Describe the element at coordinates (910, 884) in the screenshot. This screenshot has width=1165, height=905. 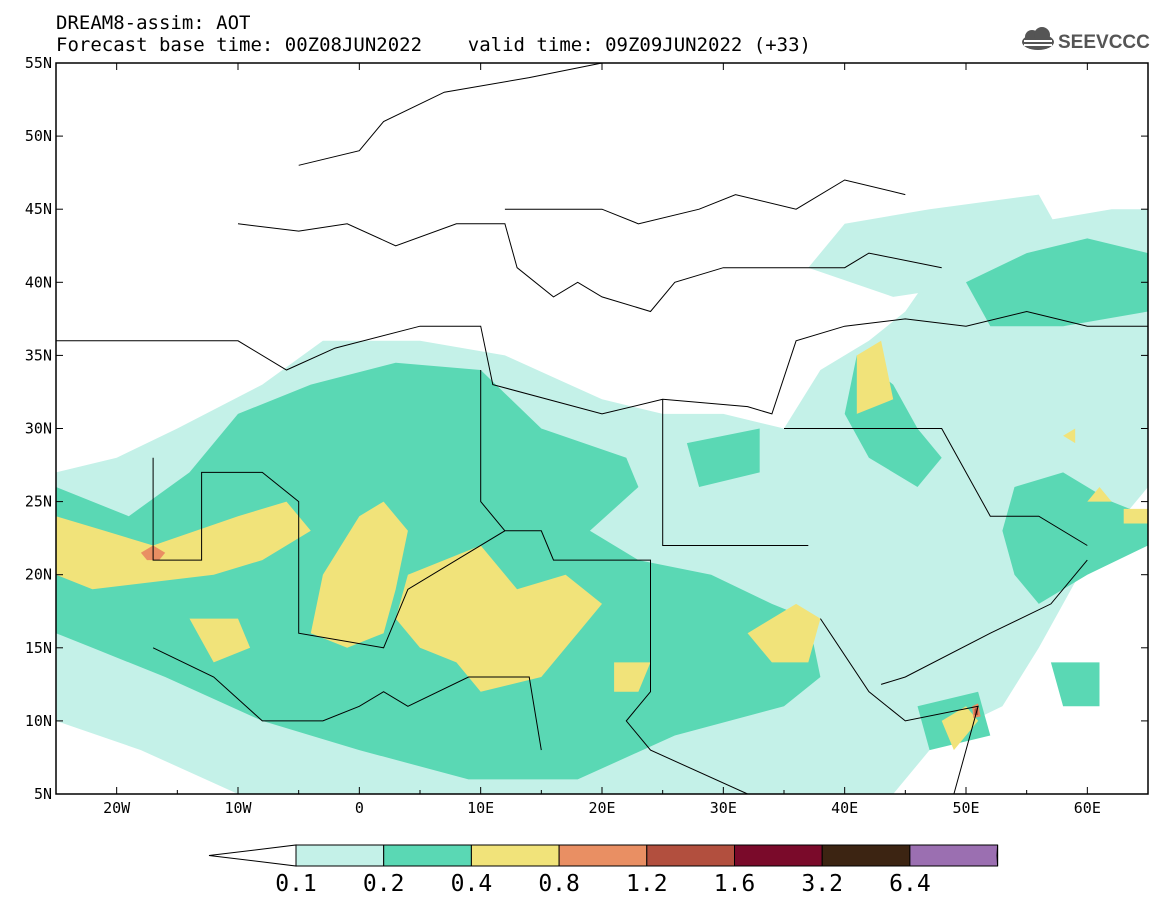
I see `colorbar-label: 6.4` at that location.